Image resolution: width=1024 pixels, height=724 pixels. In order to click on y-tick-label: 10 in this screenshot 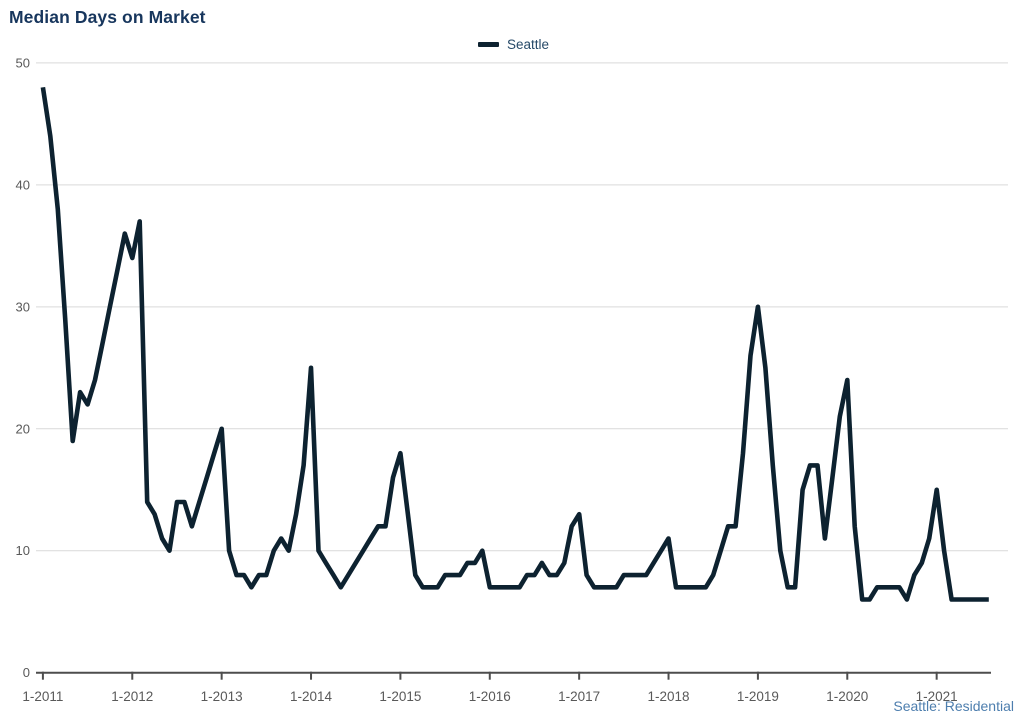, I will do `click(23, 550)`.